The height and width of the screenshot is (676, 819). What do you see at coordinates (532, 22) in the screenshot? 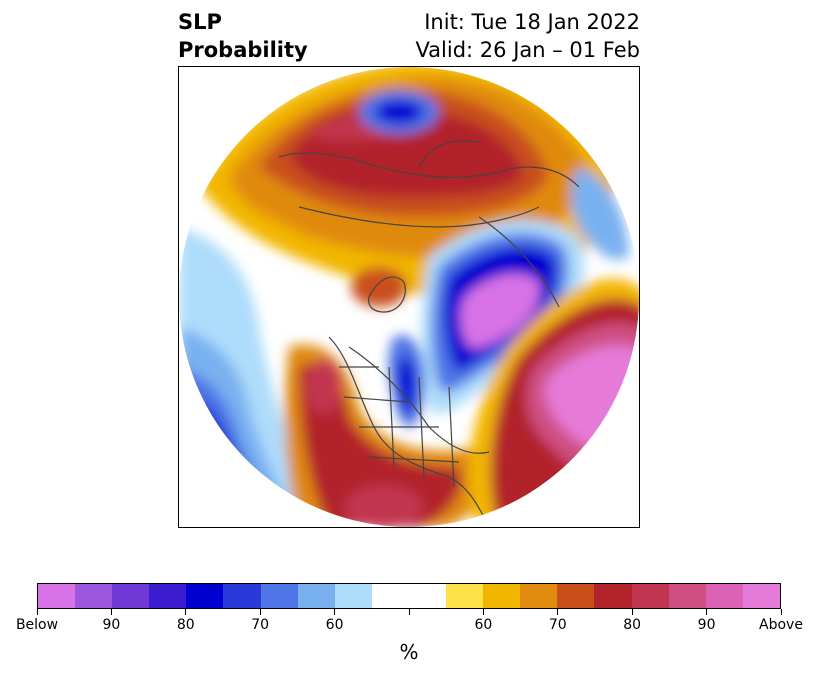
I see `init-date: Init: Tue 18 Jan 2022` at bounding box center [532, 22].